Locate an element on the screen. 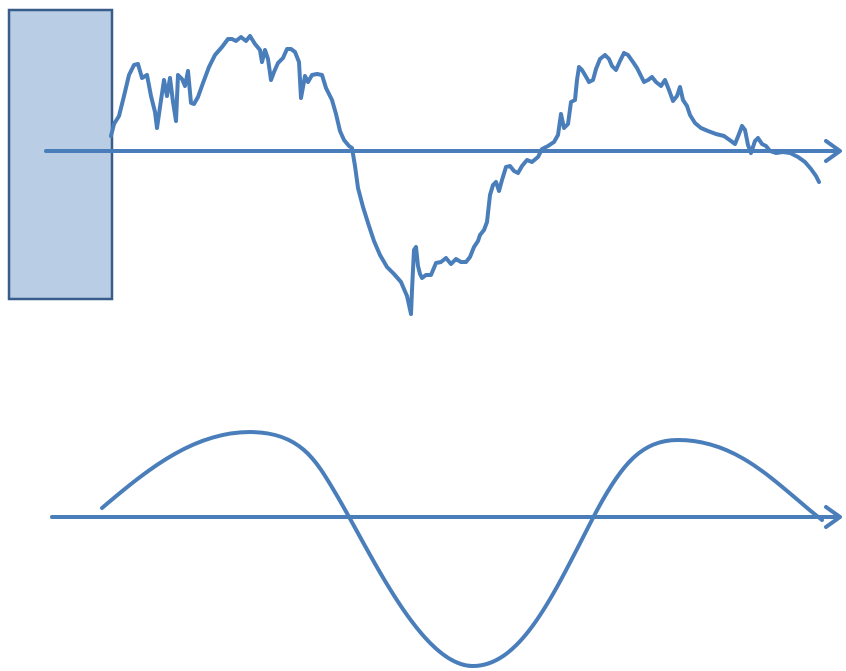 The width and height of the screenshot is (846, 671). top-axis-arrowhead is located at coordinates (833, 151).